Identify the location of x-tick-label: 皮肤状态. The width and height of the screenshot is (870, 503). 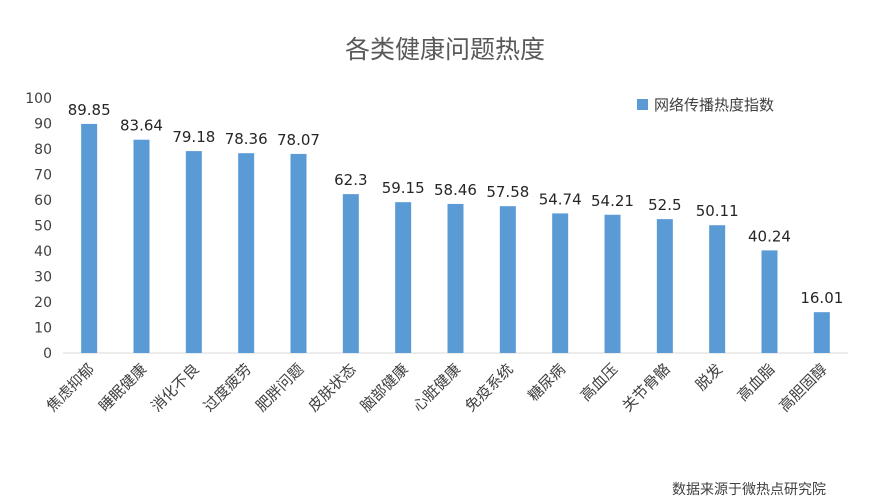
(331, 387).